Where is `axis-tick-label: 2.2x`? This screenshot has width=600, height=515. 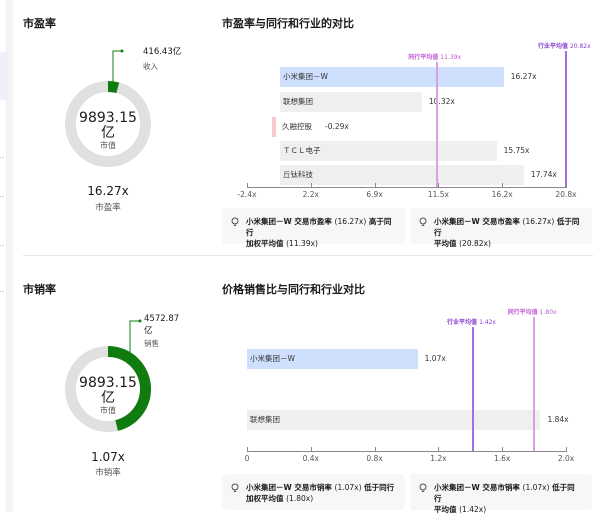
axis-tick-label: 2.2x is located at coordinates (310, 194).